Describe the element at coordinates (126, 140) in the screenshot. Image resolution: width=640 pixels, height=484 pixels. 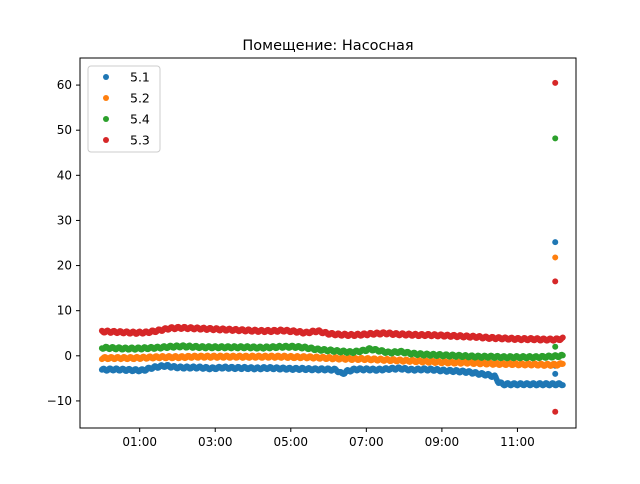
I see `legend-item: 5.3` at that location.